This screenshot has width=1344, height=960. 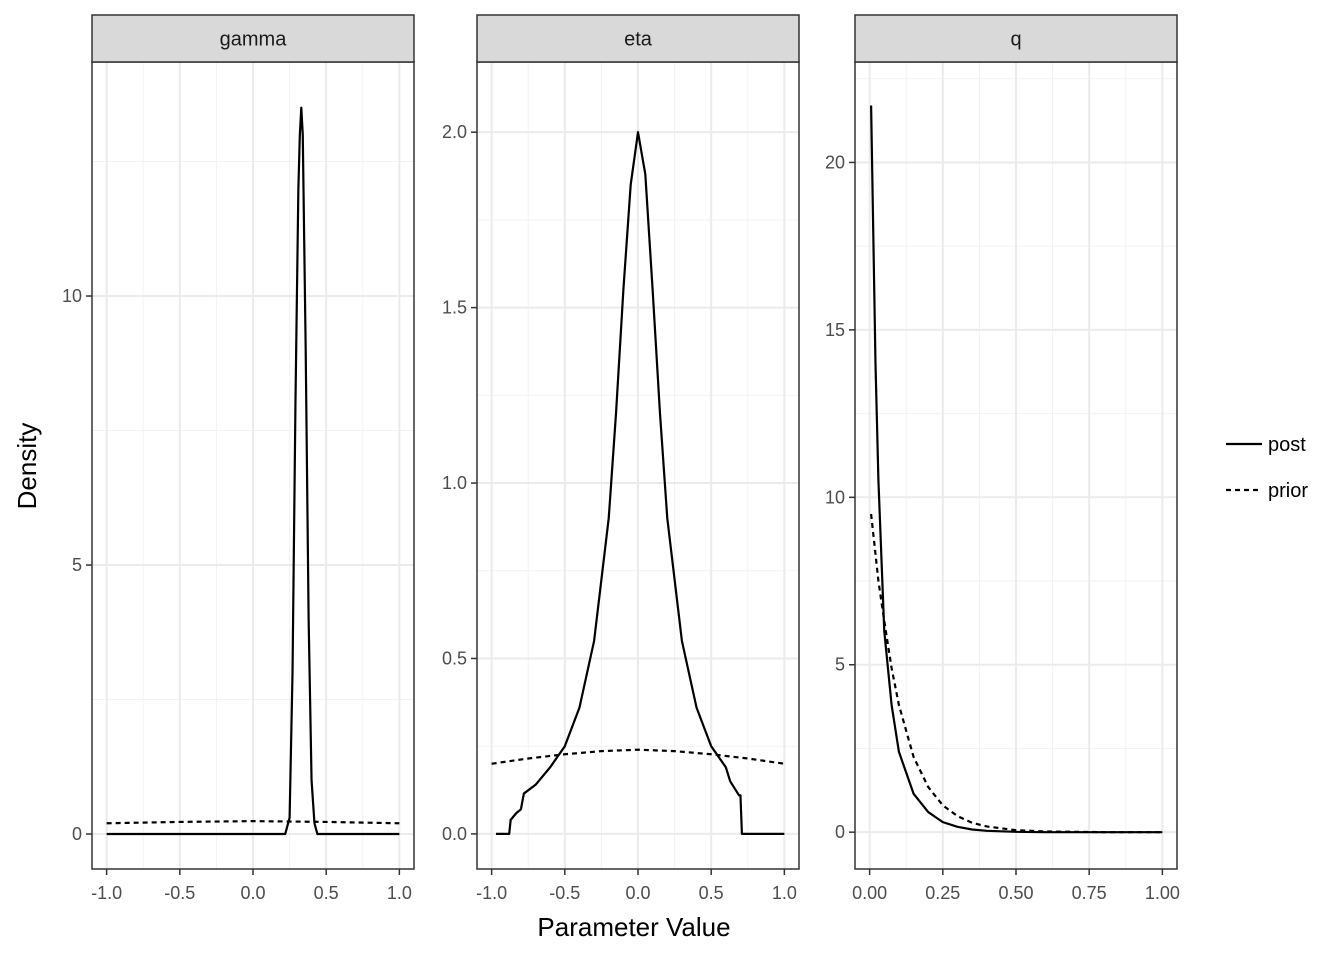 What do you see at coordinates (1089, 893) in the screenshot?
I see `x-tick-label: 0.75` at bounding box center [1089, 893].